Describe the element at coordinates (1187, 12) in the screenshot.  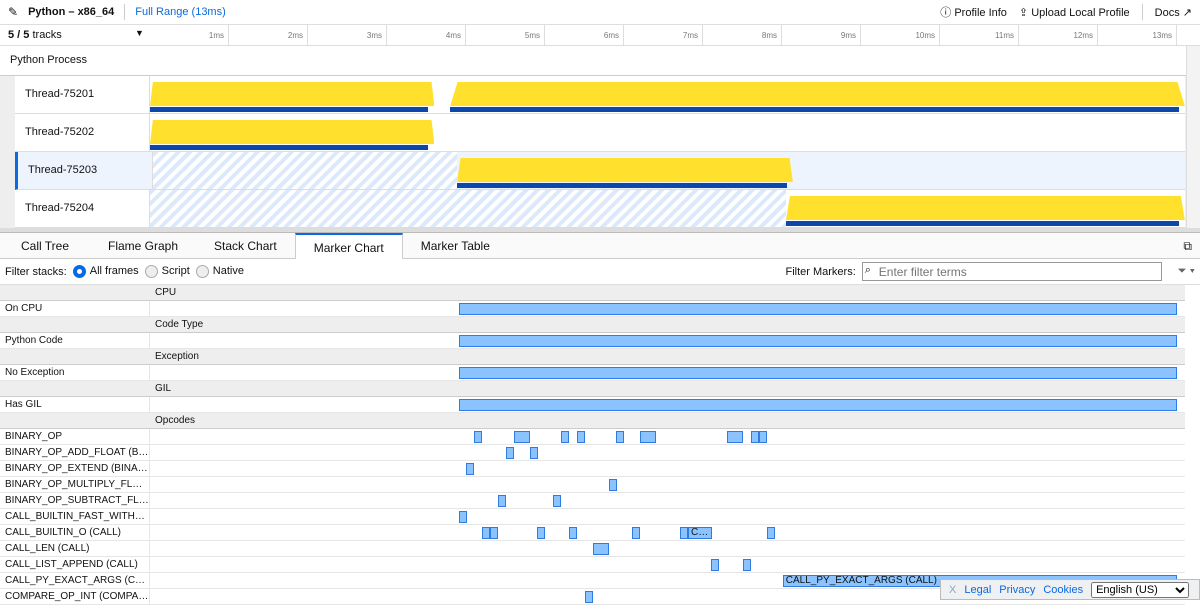
I see `external-link-icon: ↗` at that location.